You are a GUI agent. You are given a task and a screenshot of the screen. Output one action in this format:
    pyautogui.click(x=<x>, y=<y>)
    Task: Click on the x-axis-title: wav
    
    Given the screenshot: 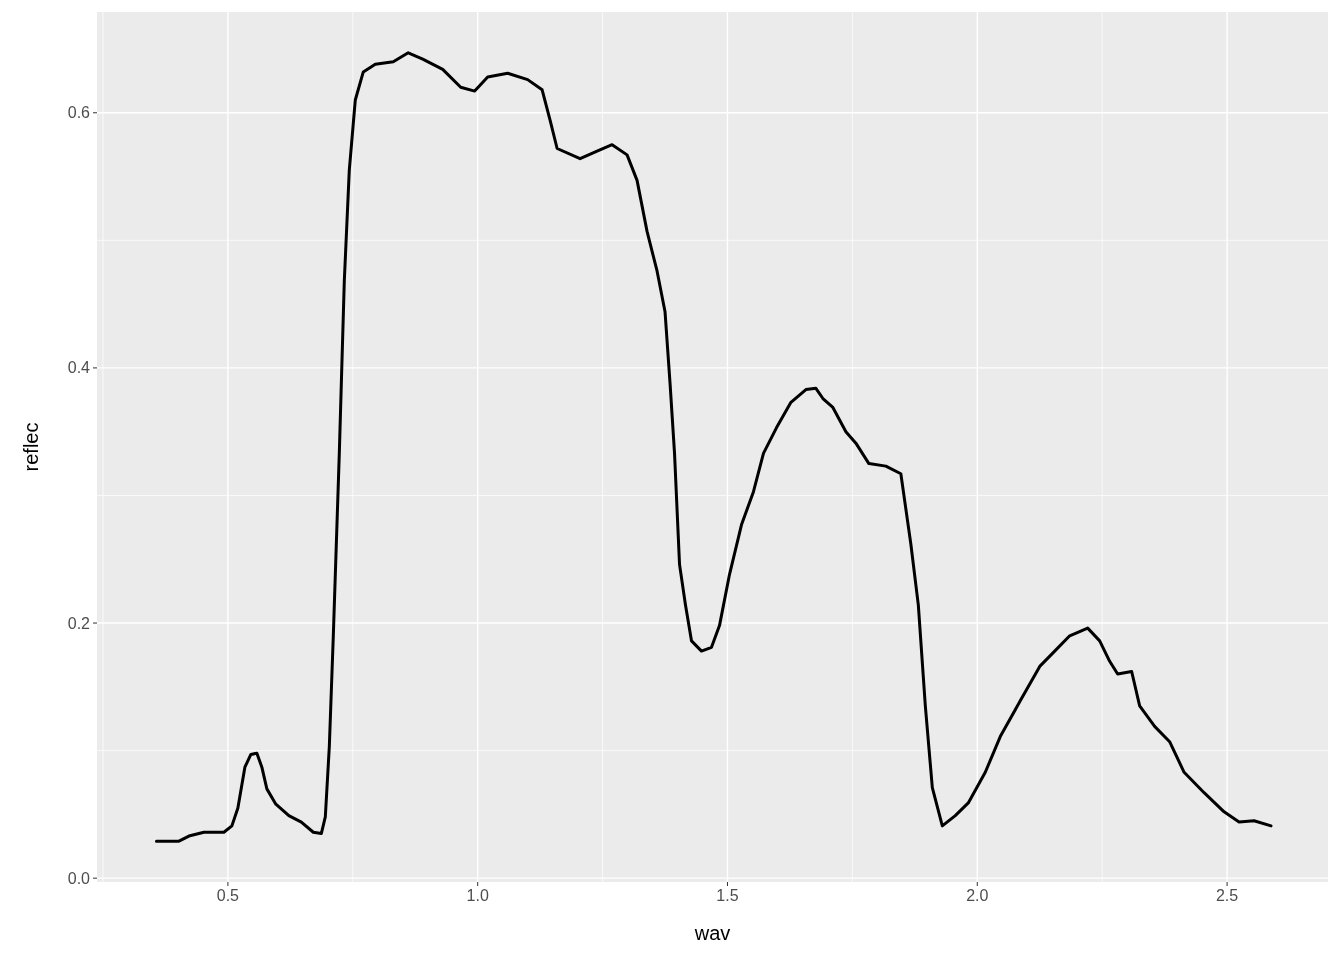 What is the action you would take?
    pyautogui.click(x=712, y=933)
    